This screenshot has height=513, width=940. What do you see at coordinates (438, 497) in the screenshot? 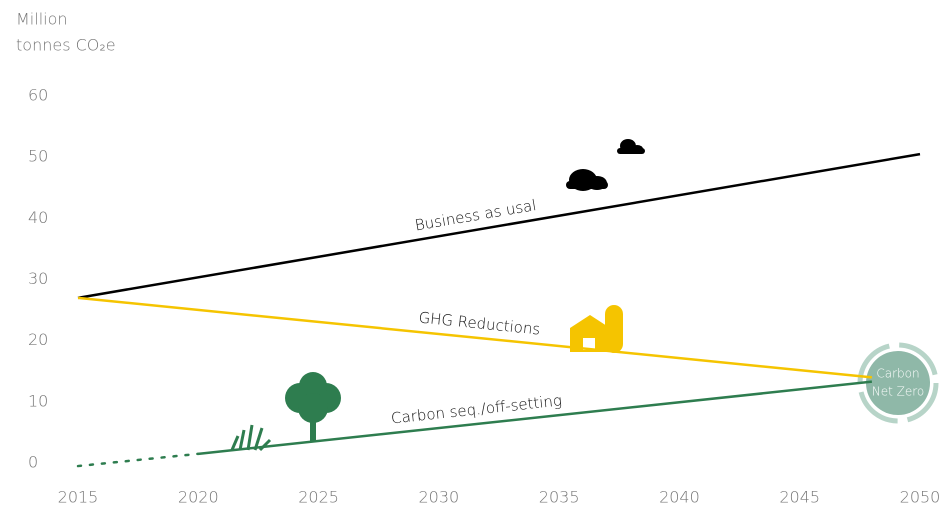
I see `x-tick-label: 2030` at bounding box center [438, 497].